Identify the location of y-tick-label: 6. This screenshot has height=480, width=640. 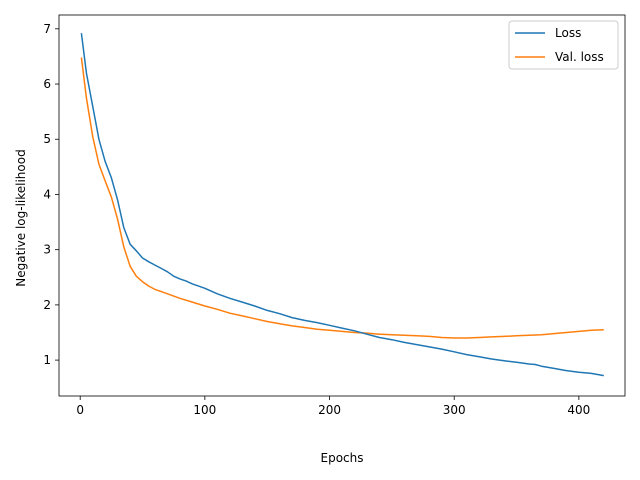
(47, 84).